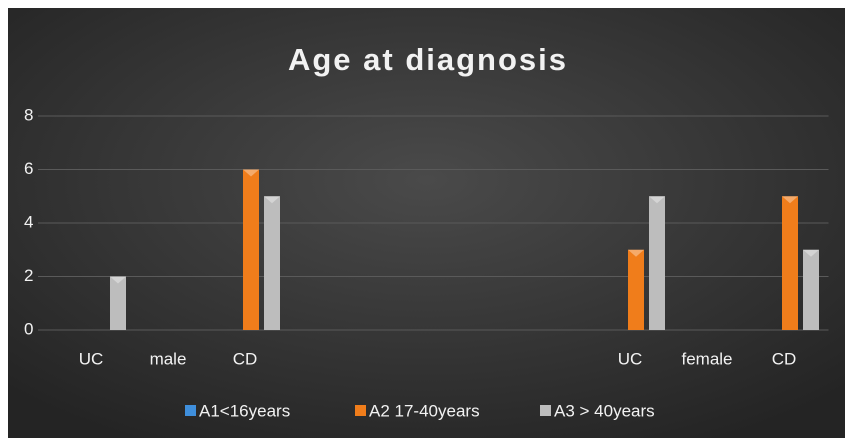 This screenshot has height=447, width=852. What do you see at coordinates (28, 275) in the screenshot?
I see `y-tick-label: 2` at bounding box center [28, 275].